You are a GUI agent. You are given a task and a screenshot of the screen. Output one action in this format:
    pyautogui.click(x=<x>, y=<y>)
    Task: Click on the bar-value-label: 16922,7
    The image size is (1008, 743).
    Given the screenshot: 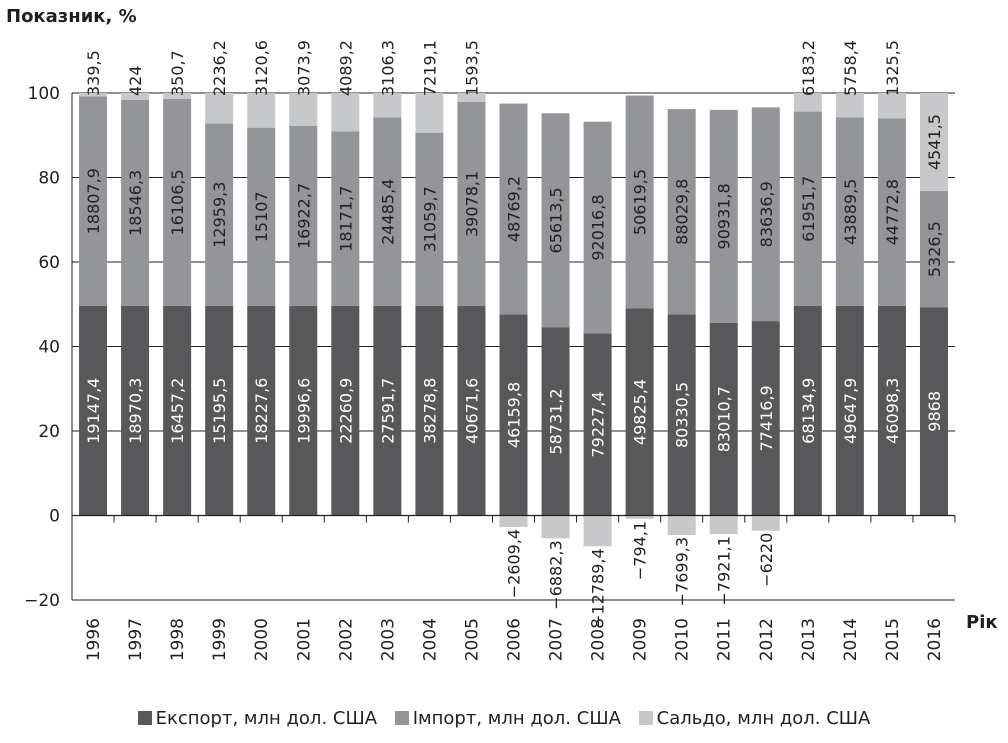 What is the action you would take?
    pyautogui.click(x=303, y=216)
    